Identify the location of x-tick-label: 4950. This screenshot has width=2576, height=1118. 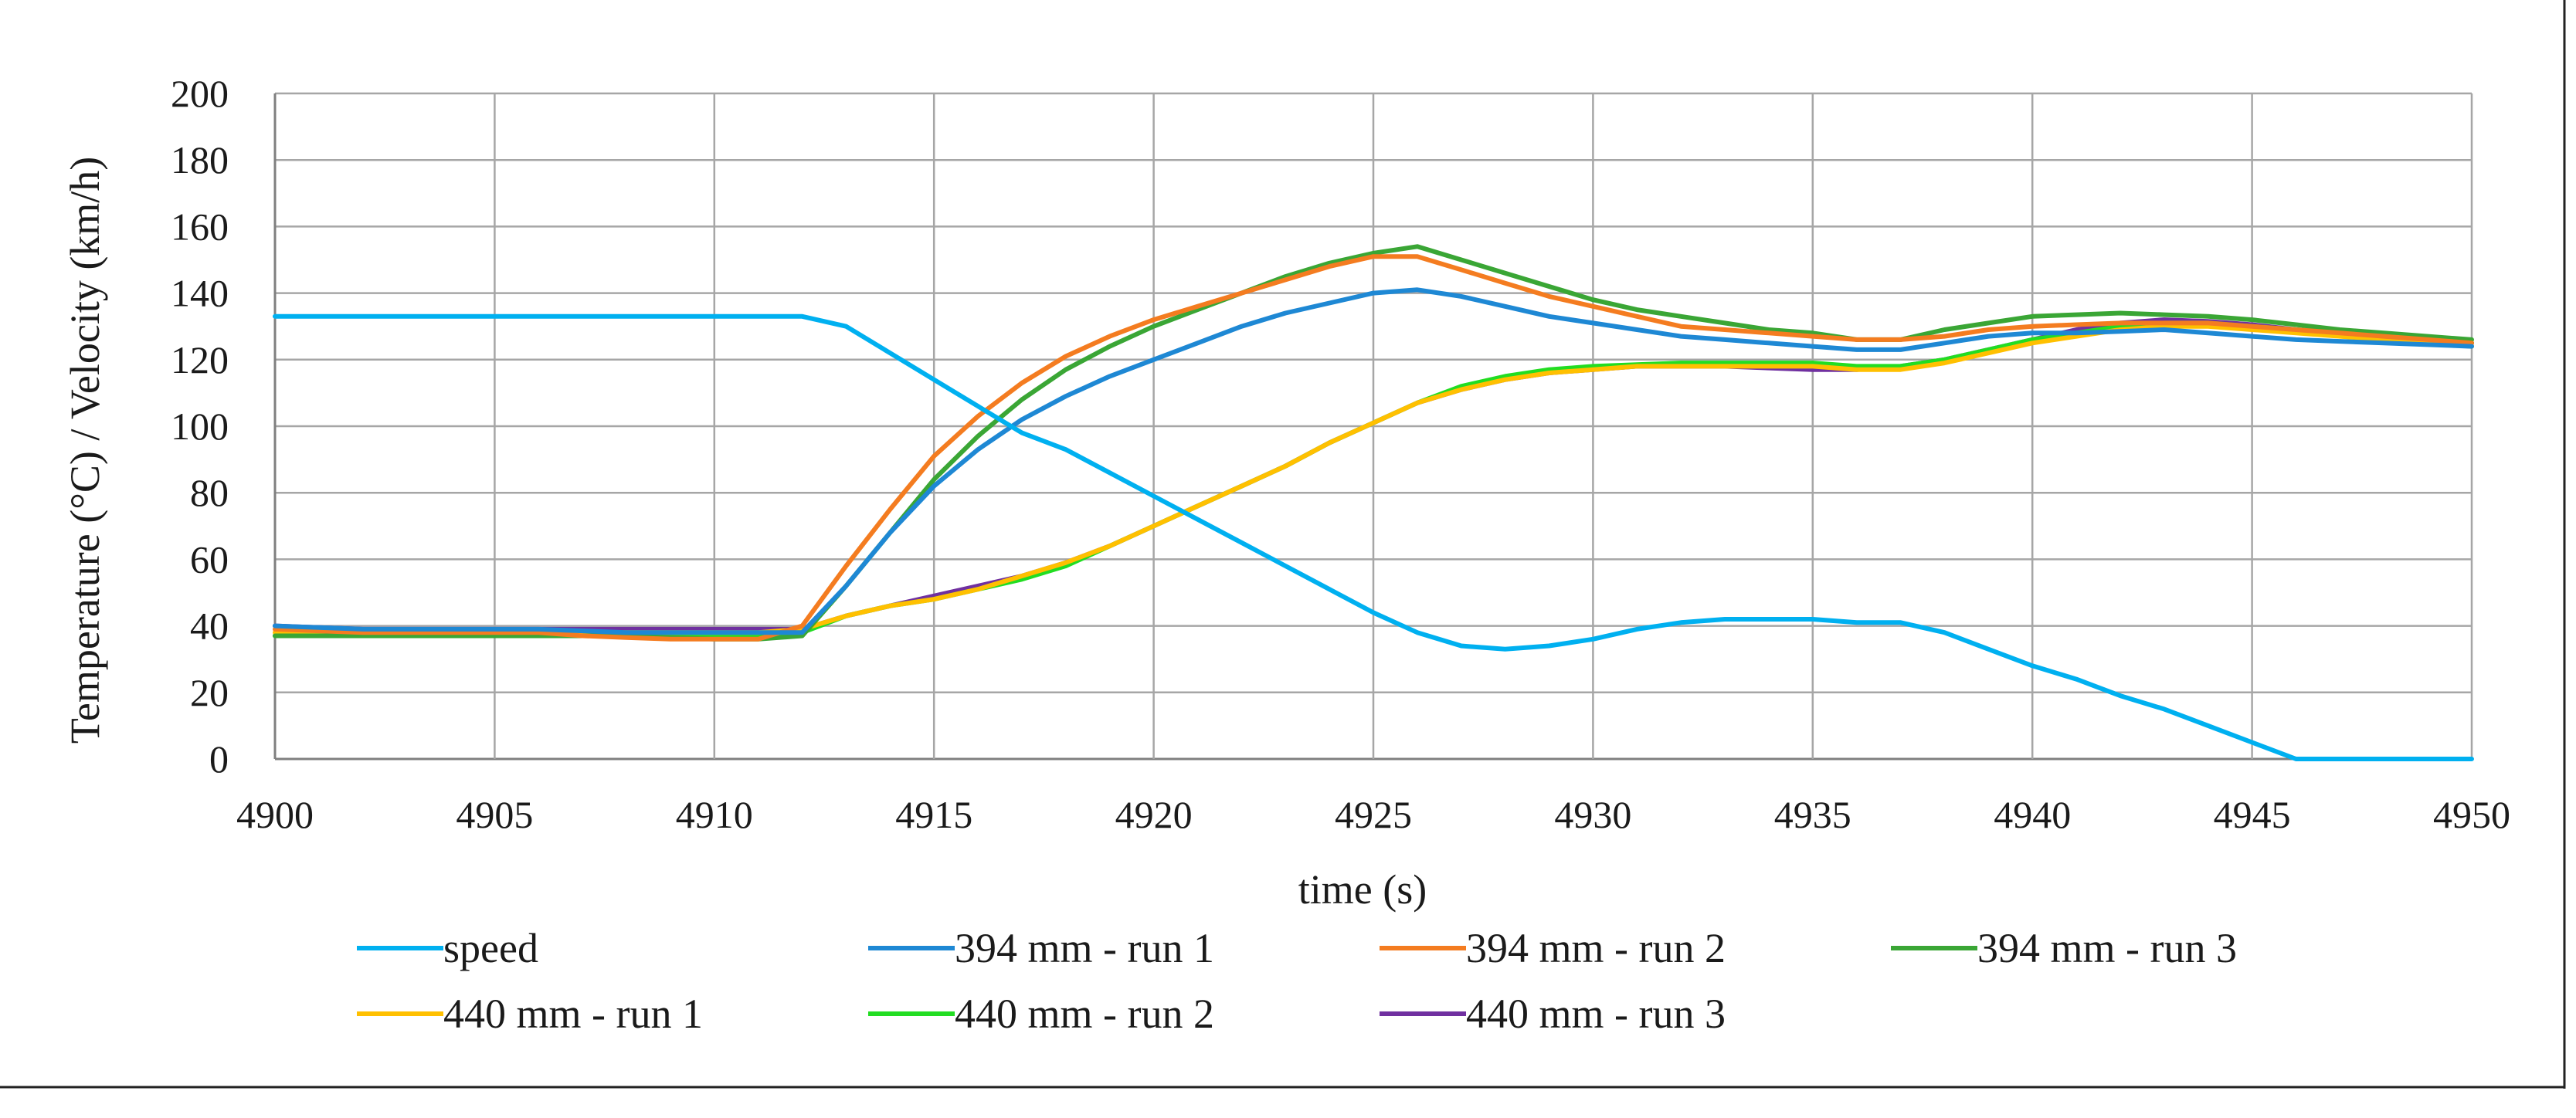
(2471, 814).